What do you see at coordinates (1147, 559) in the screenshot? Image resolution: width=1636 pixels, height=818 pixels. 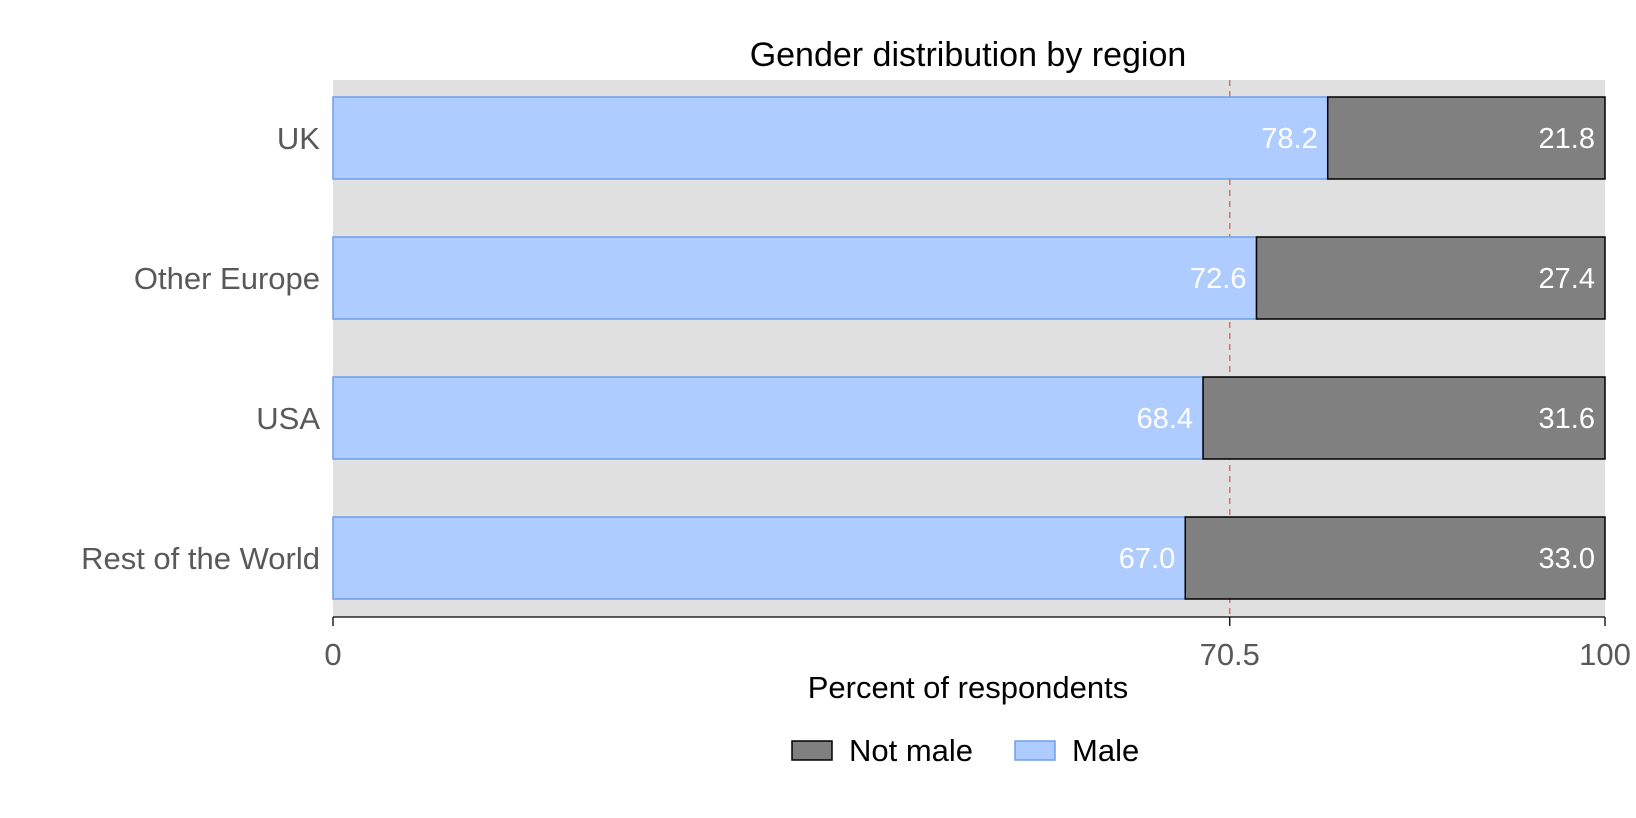 I see `data-label-male-rest-of-the-world: 67.0` at bounding box center [1147, 559].